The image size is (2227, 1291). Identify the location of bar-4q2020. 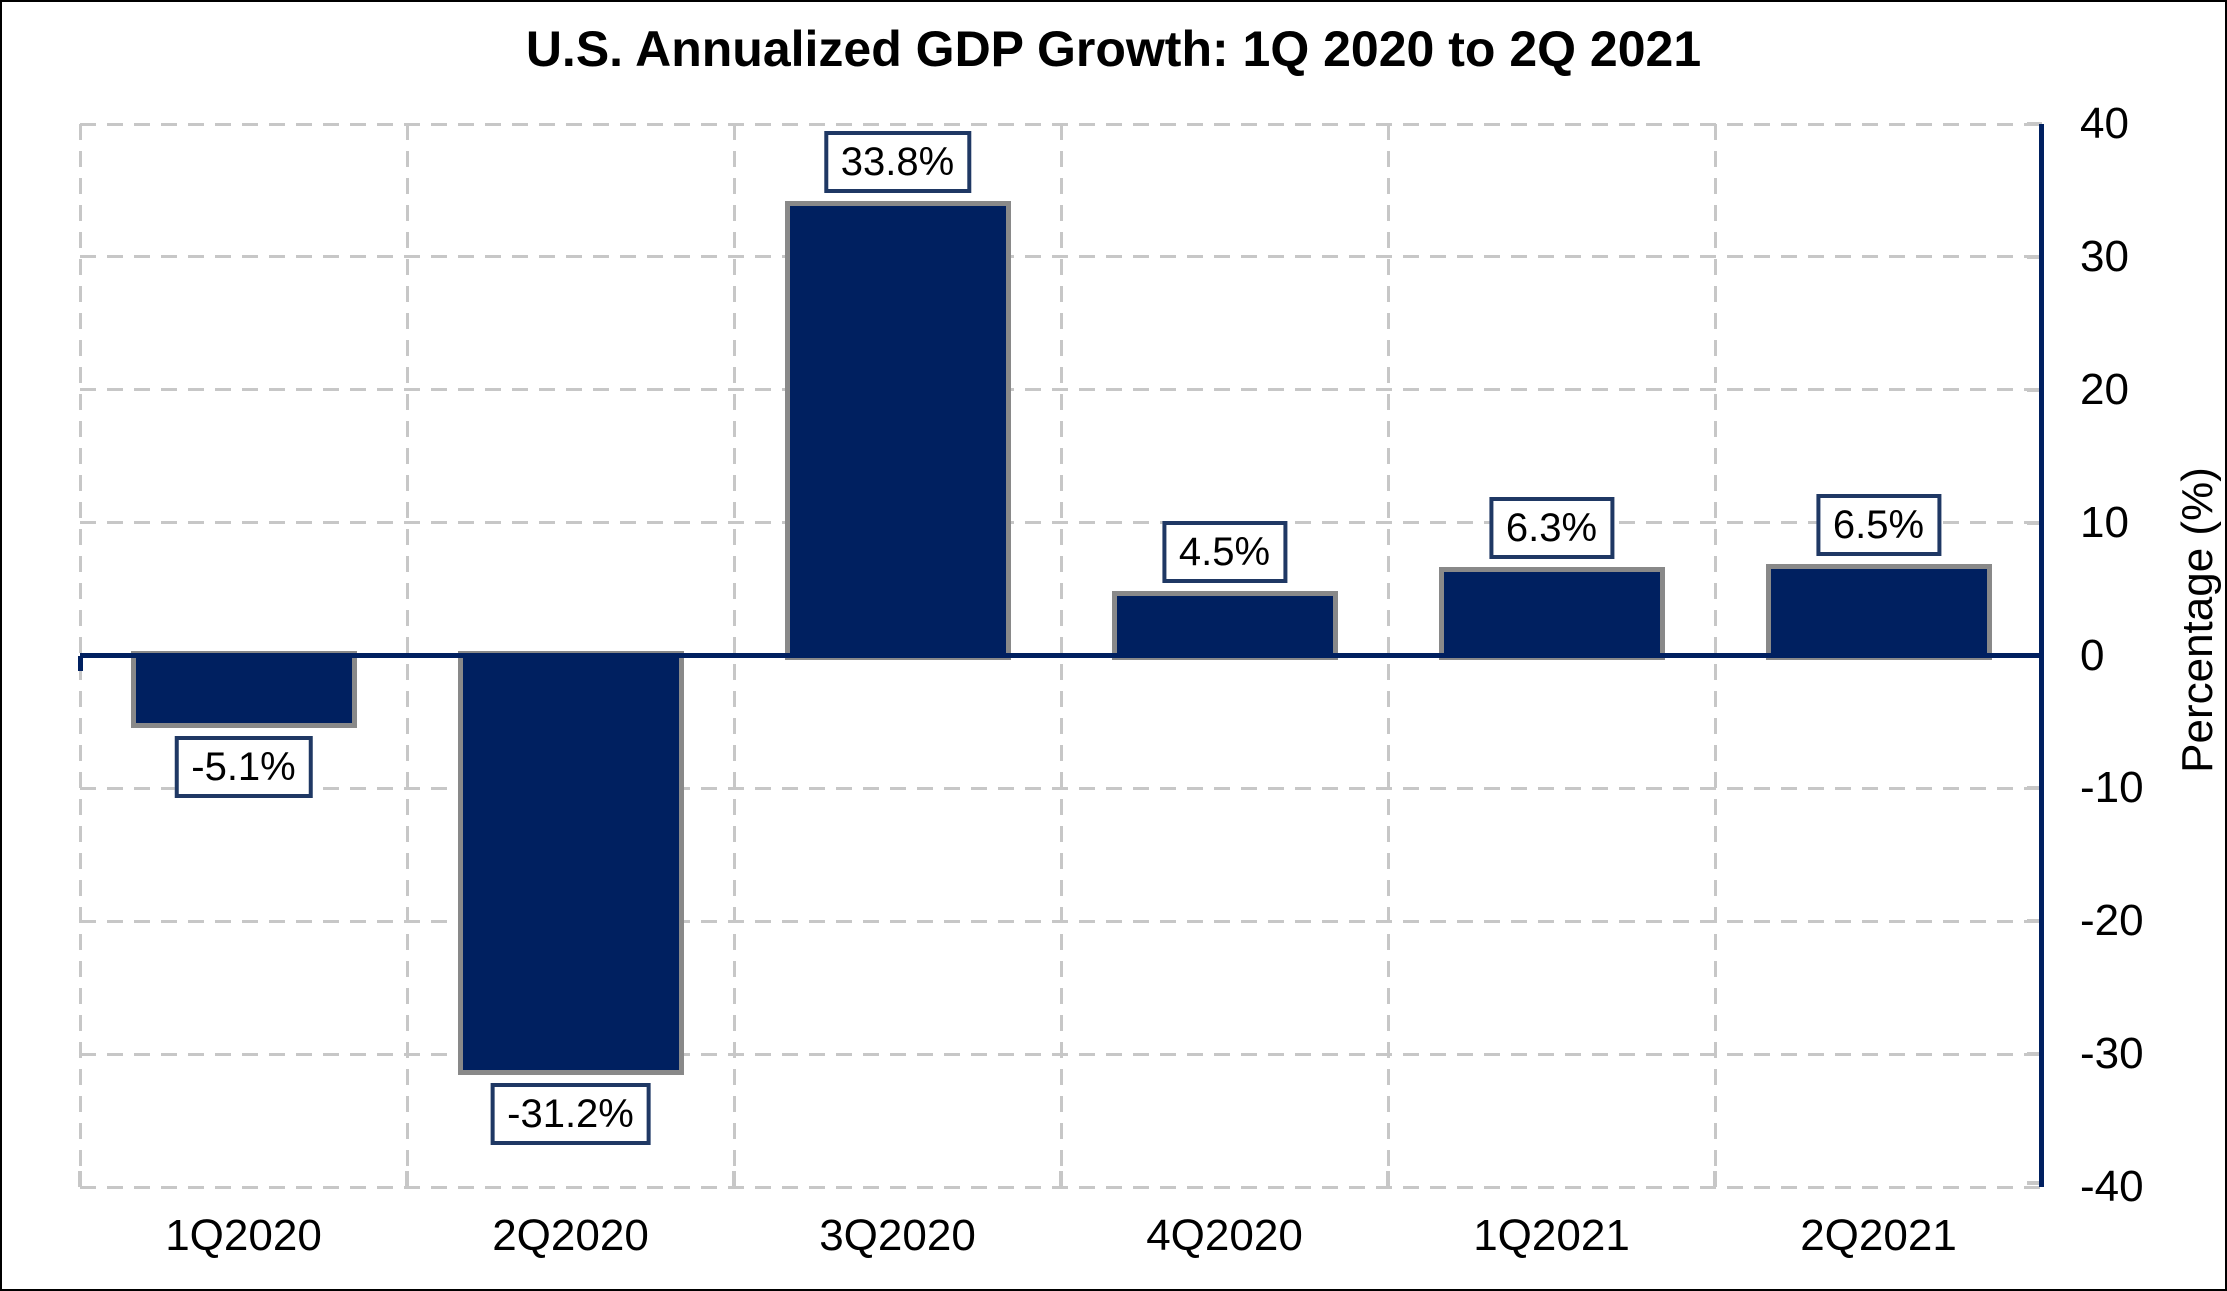
(1224, 625).